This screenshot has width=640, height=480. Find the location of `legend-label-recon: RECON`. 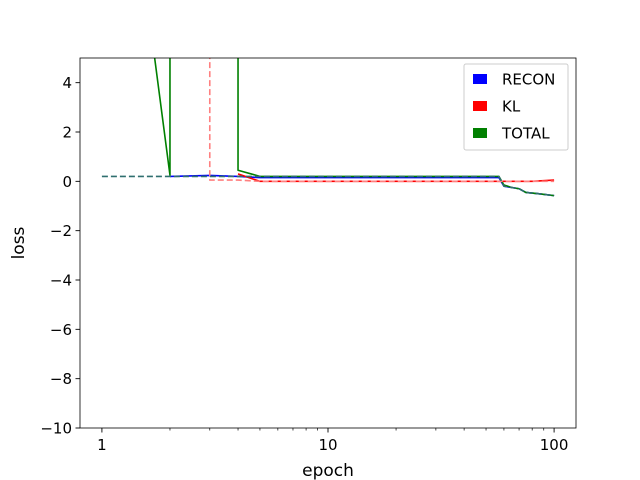

legend-label-recon: RECON is located at coordinates (528, 80).